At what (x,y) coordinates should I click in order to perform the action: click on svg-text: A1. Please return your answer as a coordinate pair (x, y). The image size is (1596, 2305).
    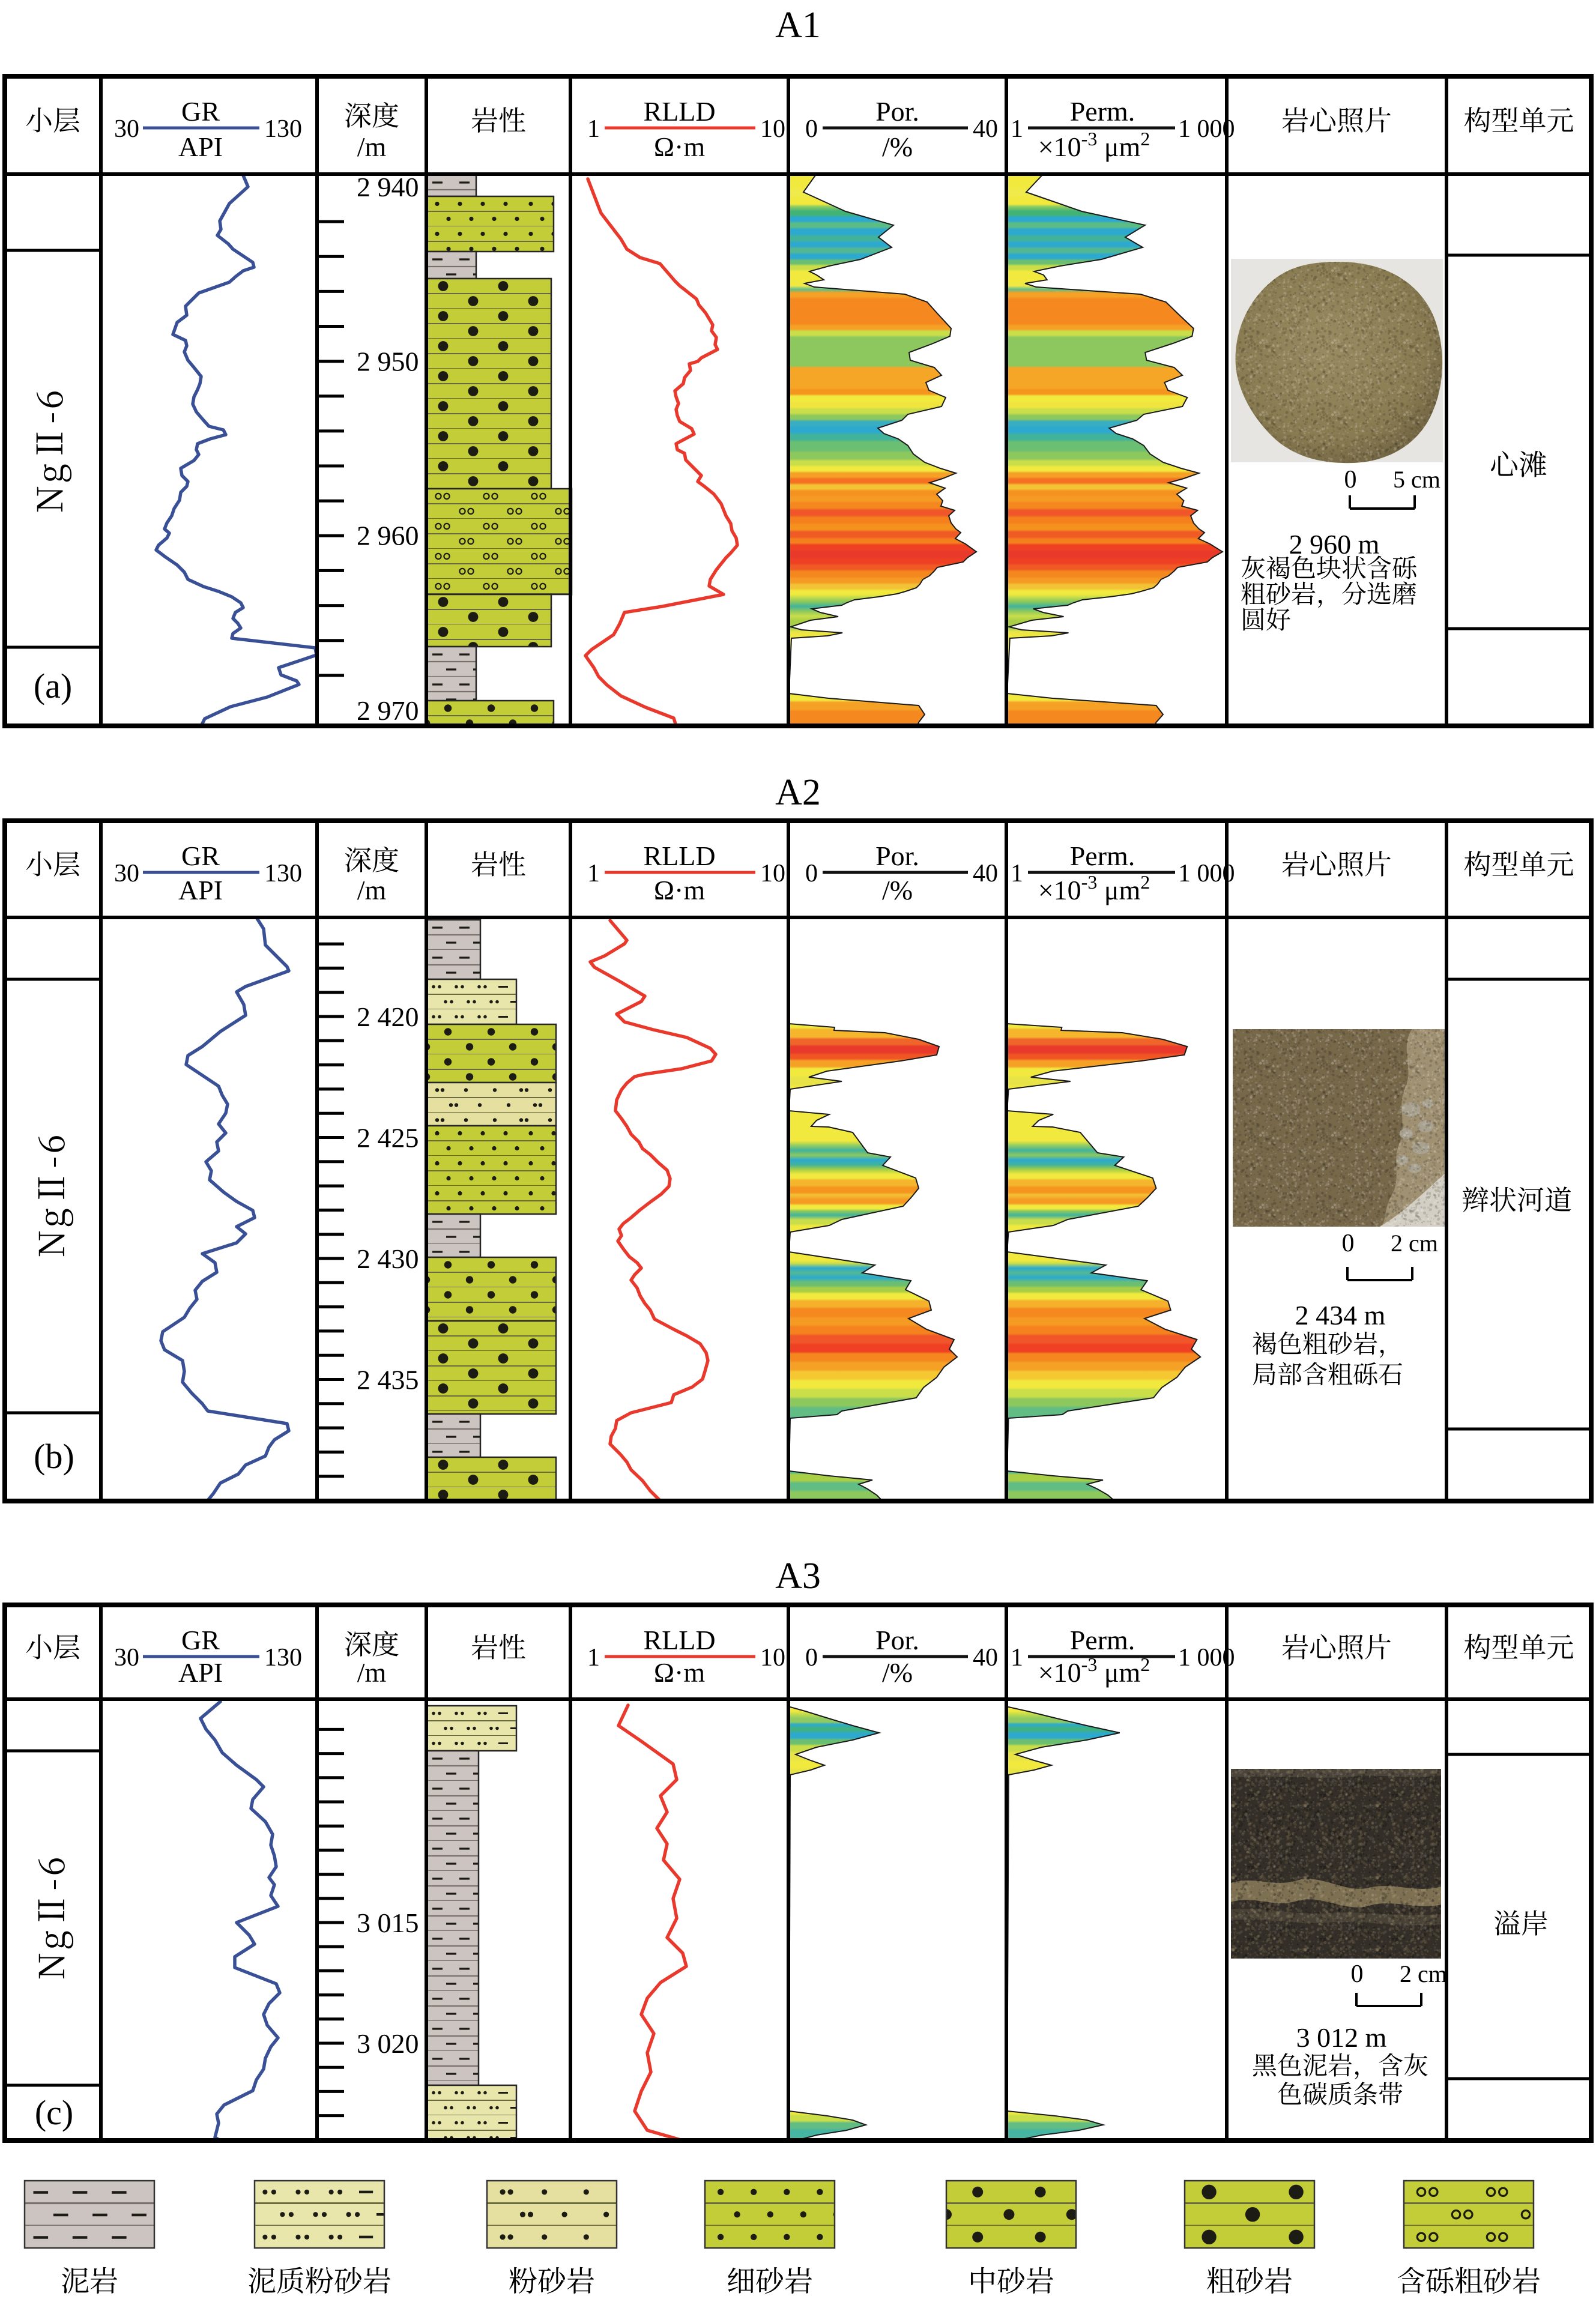
    Looking at the image, I should click on (798, 25).